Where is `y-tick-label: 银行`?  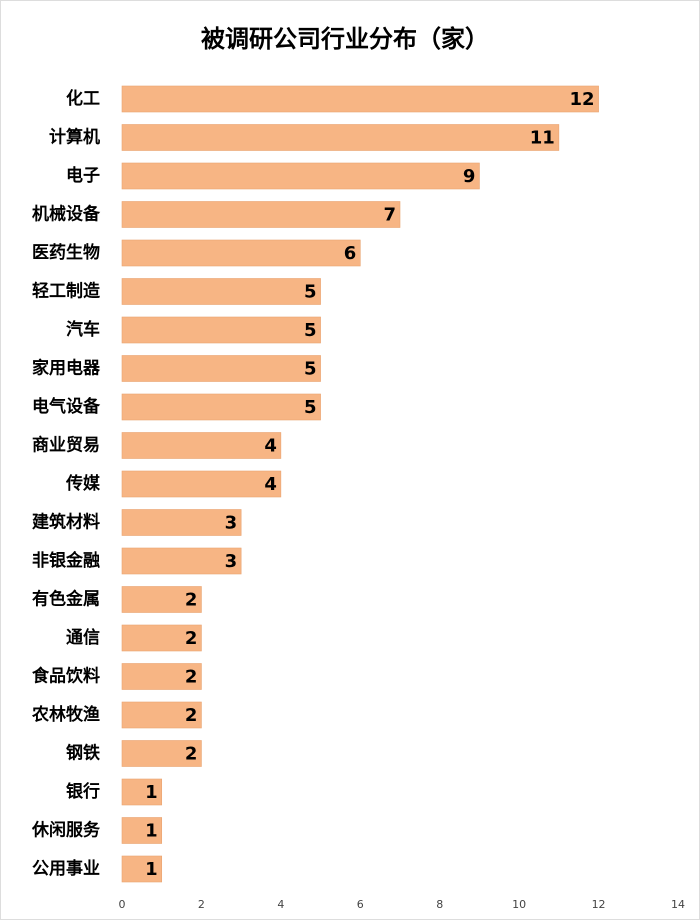
y-tick-label: 银行 is located at coordinates (83, 791).